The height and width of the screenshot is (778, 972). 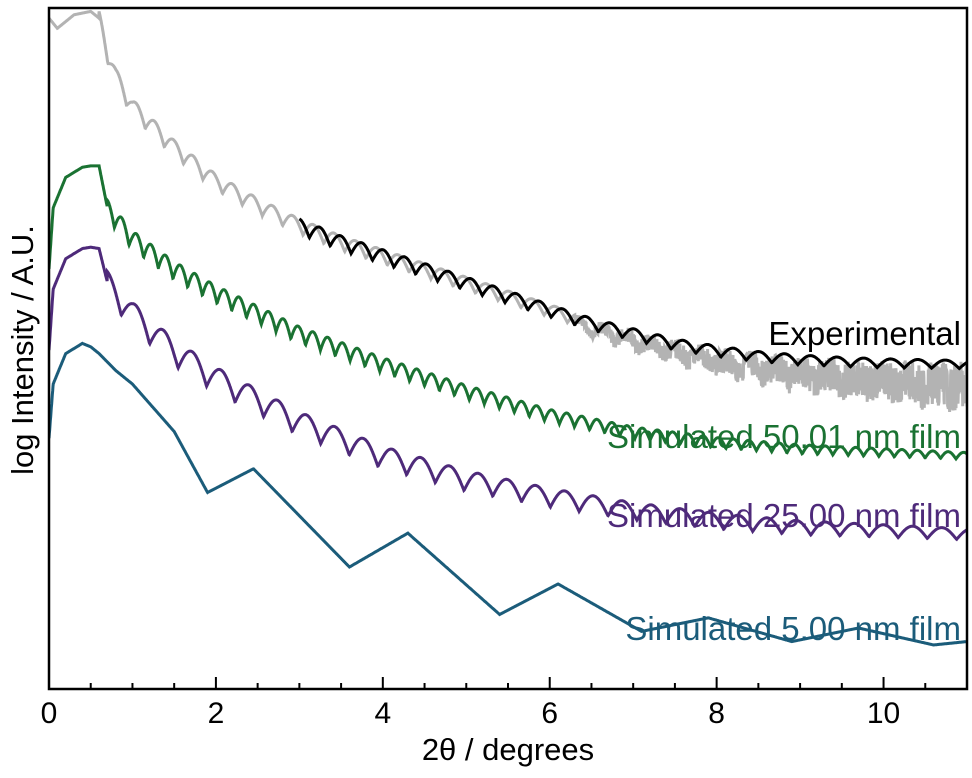 I want to click on series-label-3: Simulated 5.00 nm film, so click(x=793, y=628).